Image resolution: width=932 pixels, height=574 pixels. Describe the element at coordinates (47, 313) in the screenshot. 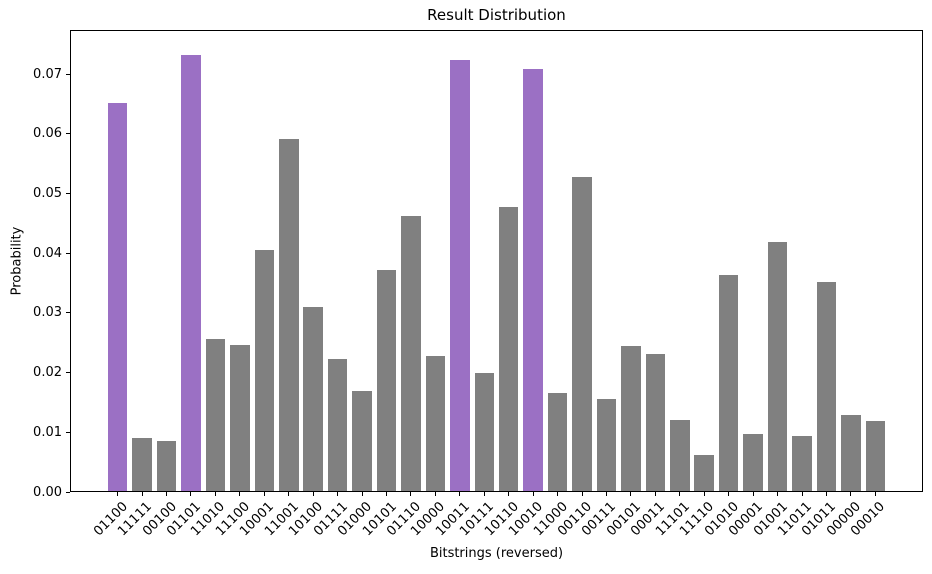

I see `y-tick-label: 0.03` at that location.